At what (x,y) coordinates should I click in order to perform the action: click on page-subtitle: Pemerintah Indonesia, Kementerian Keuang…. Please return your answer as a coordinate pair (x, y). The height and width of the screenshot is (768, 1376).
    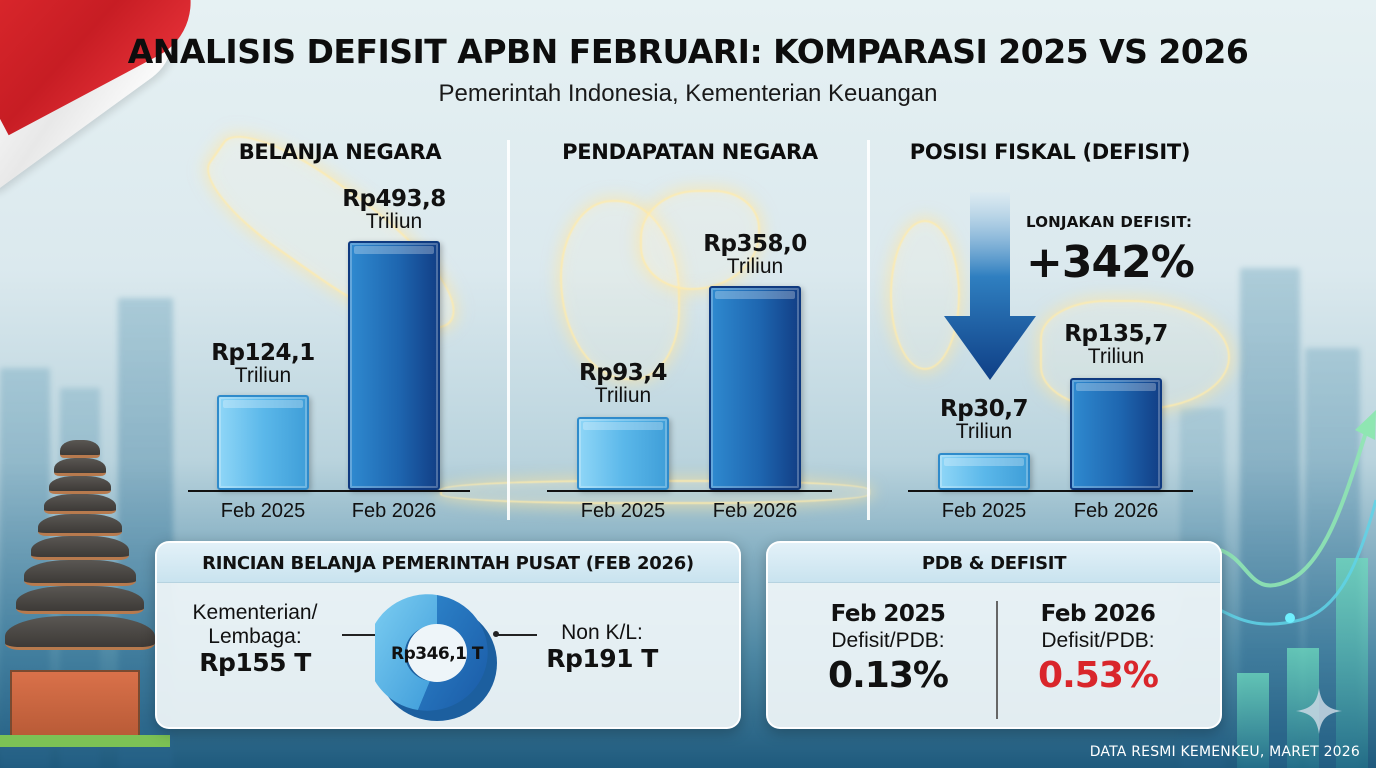
    Looking at the image, I should click on (688, 93).